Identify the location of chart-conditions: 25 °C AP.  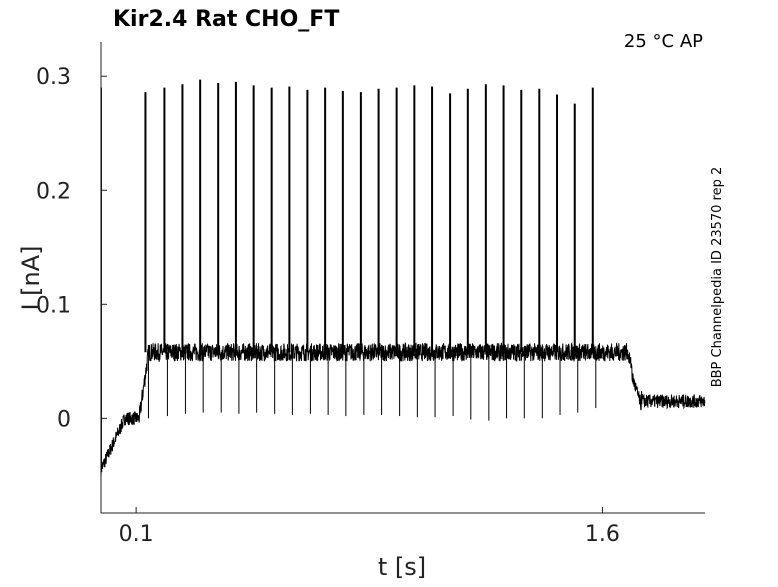
(663, 41).